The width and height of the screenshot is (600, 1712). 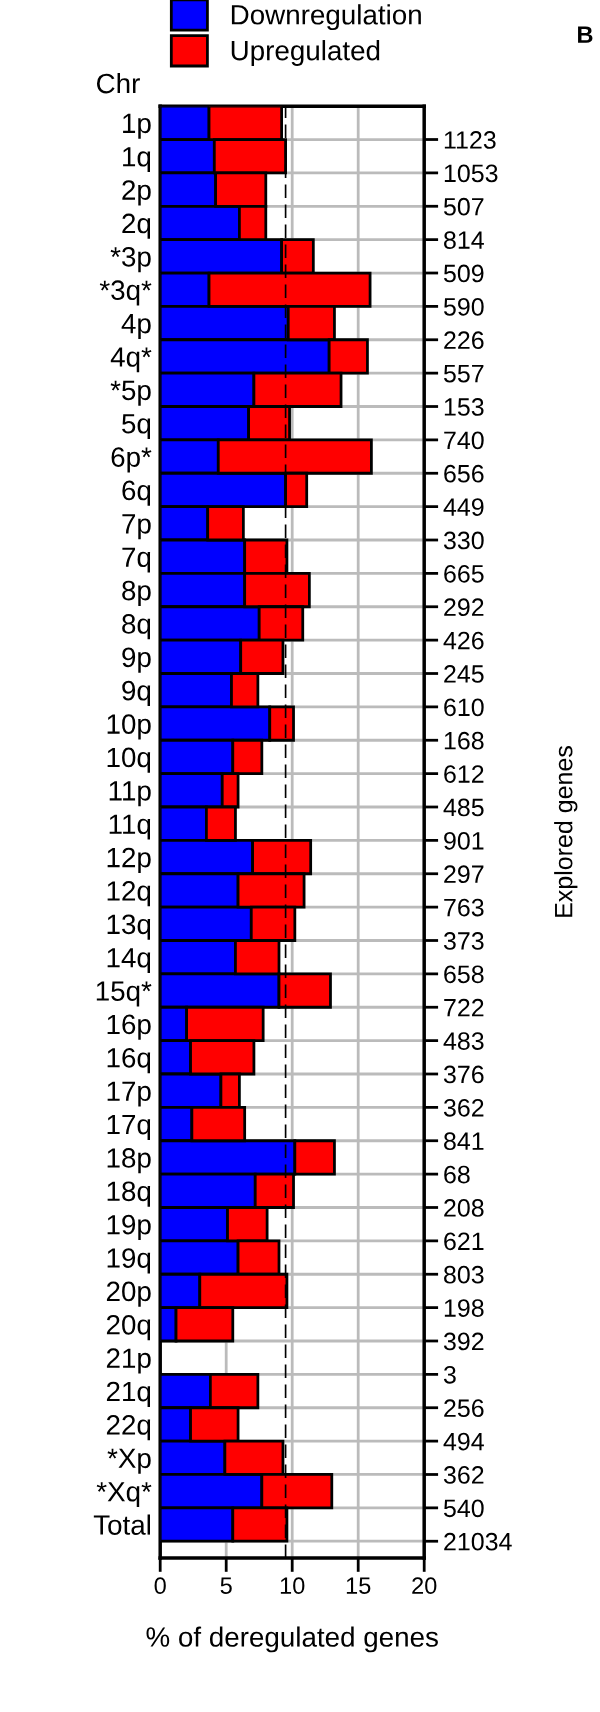 I want to click on y-tick-label: 19p, so click(x=129, y=1227).